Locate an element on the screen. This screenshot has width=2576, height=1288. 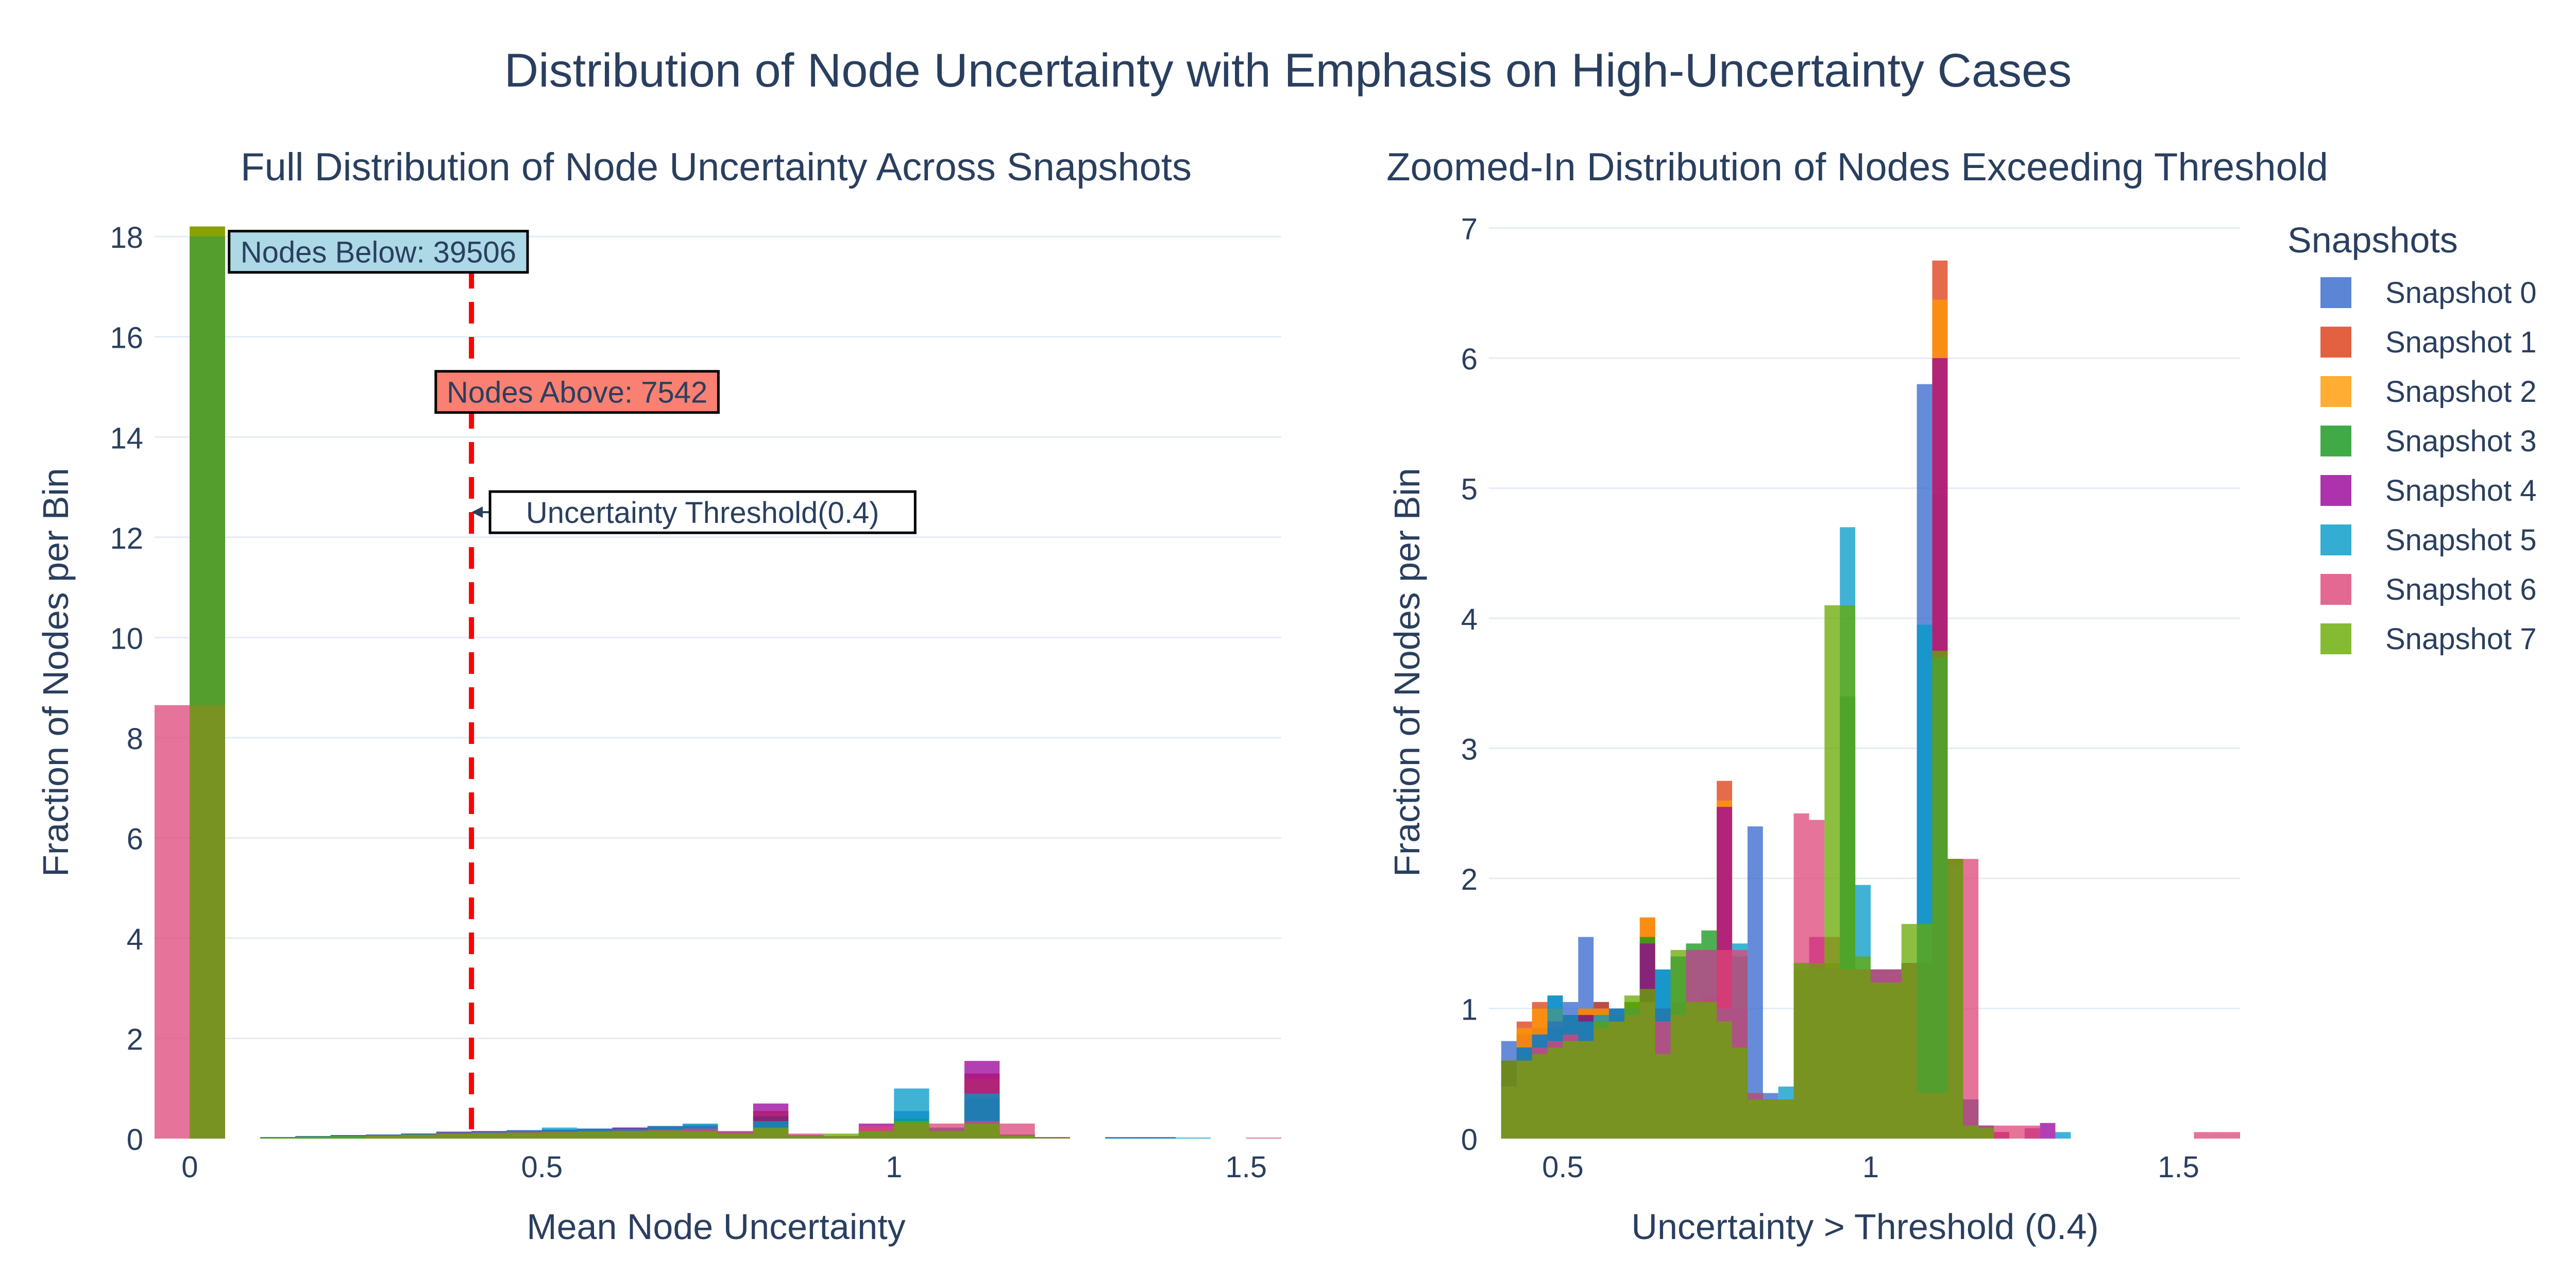
annotation-text: Nodes Below: 39506 is located at coordinates (378, 252).